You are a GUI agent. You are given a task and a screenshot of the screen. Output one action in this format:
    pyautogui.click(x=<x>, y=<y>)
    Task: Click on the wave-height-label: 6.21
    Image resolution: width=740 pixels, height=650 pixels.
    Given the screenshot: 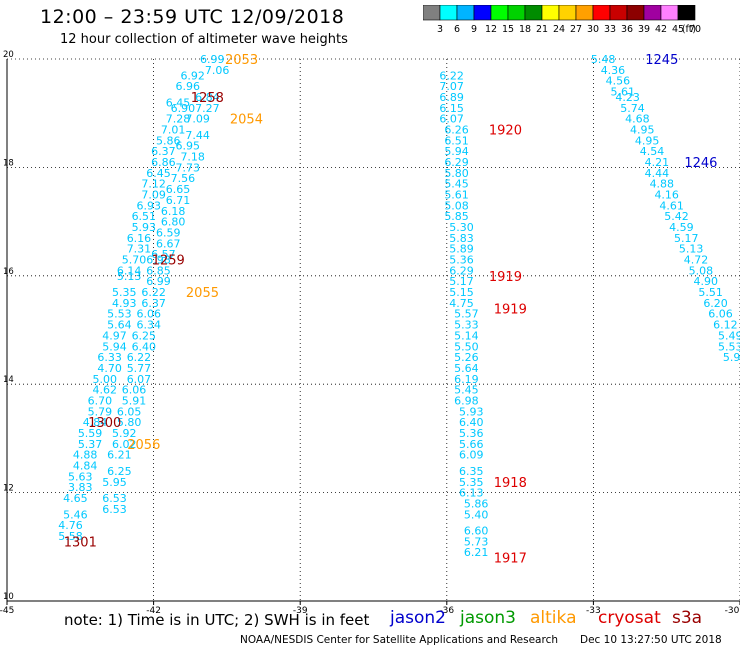 What is the action you would take?
    pyautogui.click(x=119, y=455)
    